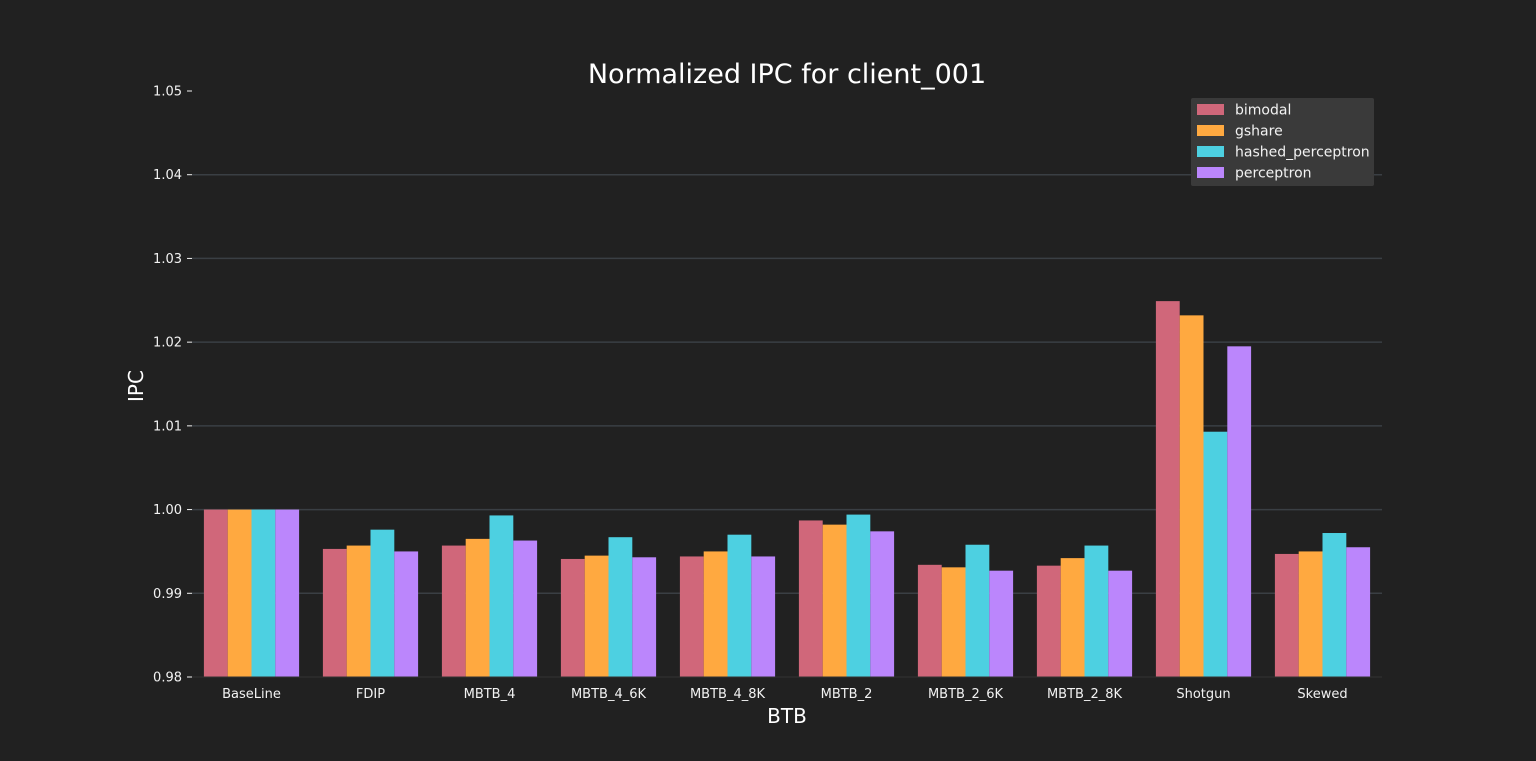 The height and width of the screenshot is (761, 1536). Describe the element at coordinates (1167, 489) in the screenshot. I see `bar-bimodal-Shotgun` at that location.